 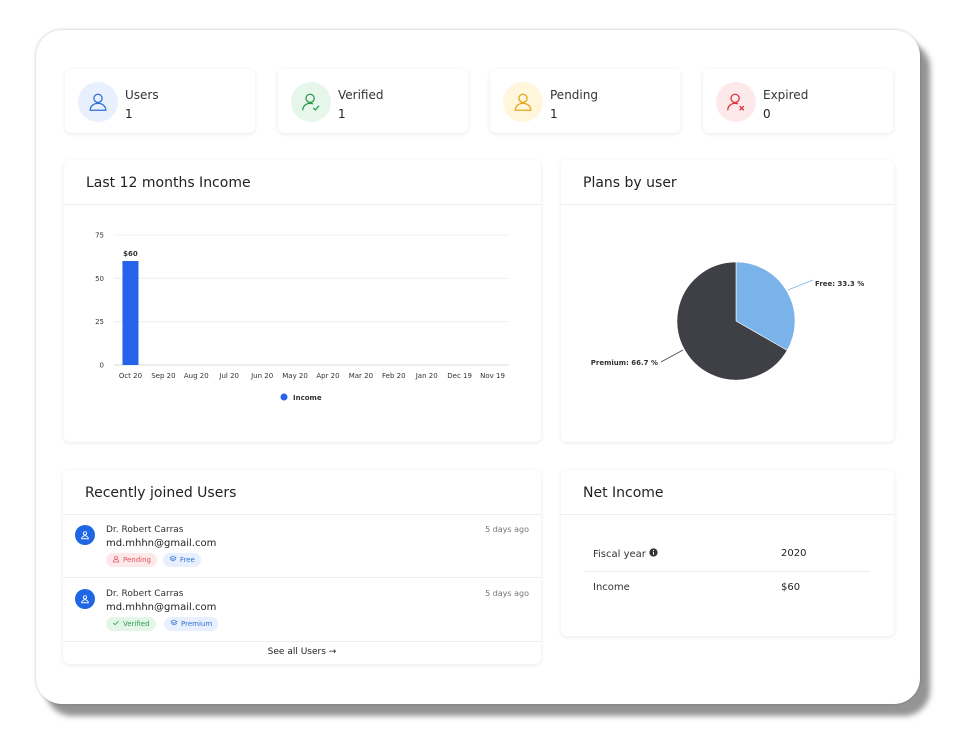 I want to click on pie-slice-free, so click(x=765, y=306).